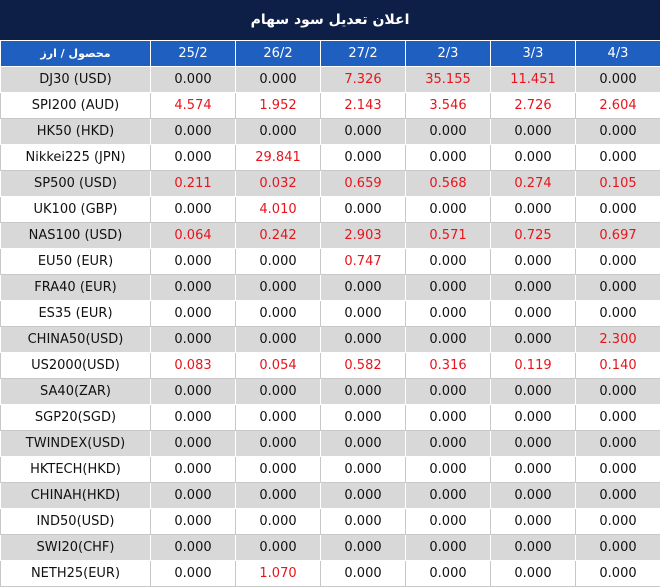 The height and width of the screenshot is (587, 660). What do you see at coordinates (363, 105) in the screenshot?
I see `value-cell: 2.143` at bounding box center [363, 105].